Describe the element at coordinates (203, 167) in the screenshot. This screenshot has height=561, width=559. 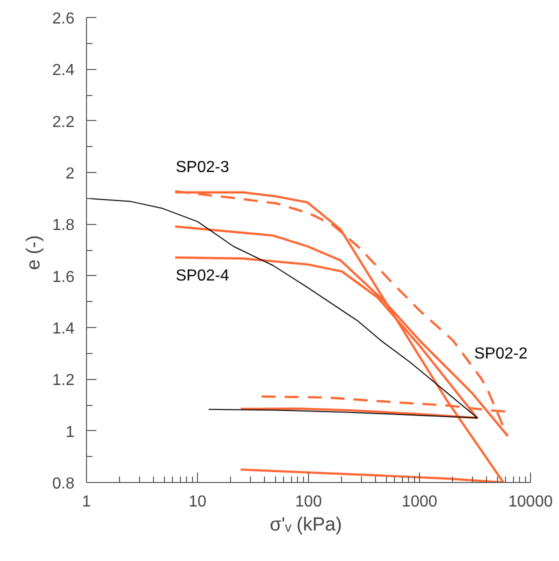
I see `annotation: SP02-3` at that location.